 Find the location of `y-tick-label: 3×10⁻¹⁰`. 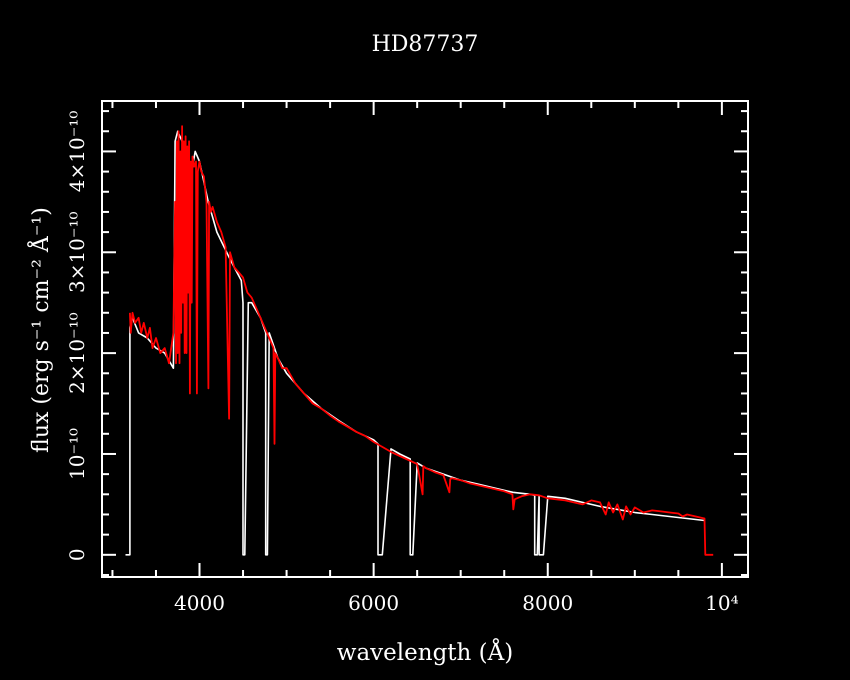

y-tick-label: 3×10⁻¹⁰ is located at coordinates (77, 253).